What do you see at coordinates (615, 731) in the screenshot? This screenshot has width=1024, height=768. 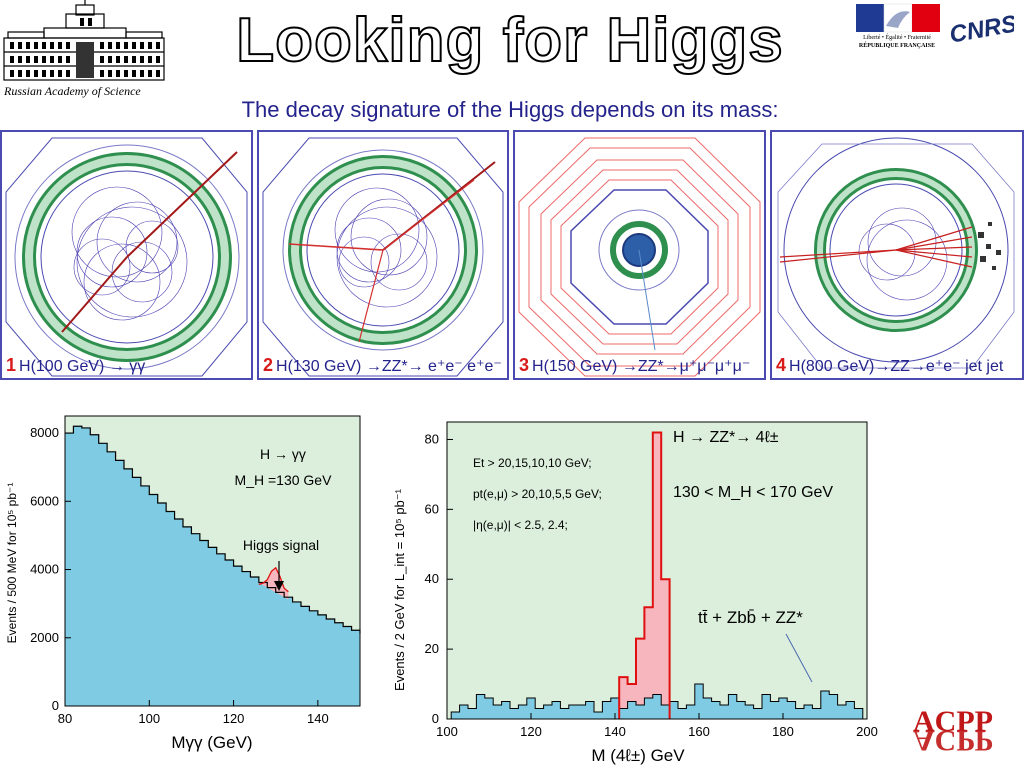 I see `chart-right-xtick-label: 140` at bounding box center [615, 731].